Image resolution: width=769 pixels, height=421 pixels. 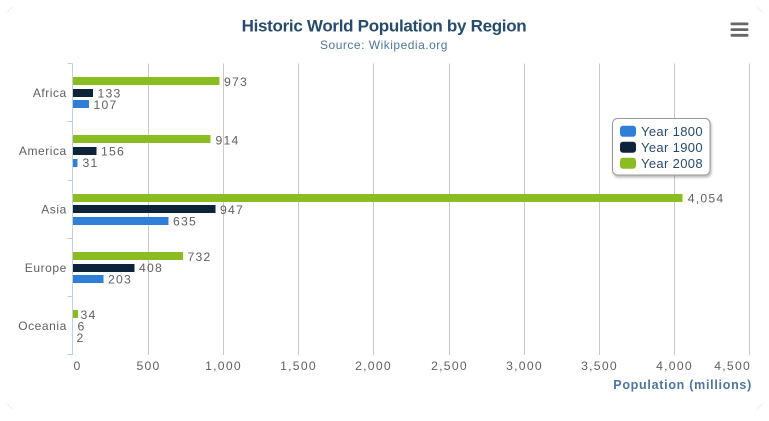 What do you see at coordinates (148, 366) in the screenshot?
I see `svg-text: 500` at bounding box center [148, 366].